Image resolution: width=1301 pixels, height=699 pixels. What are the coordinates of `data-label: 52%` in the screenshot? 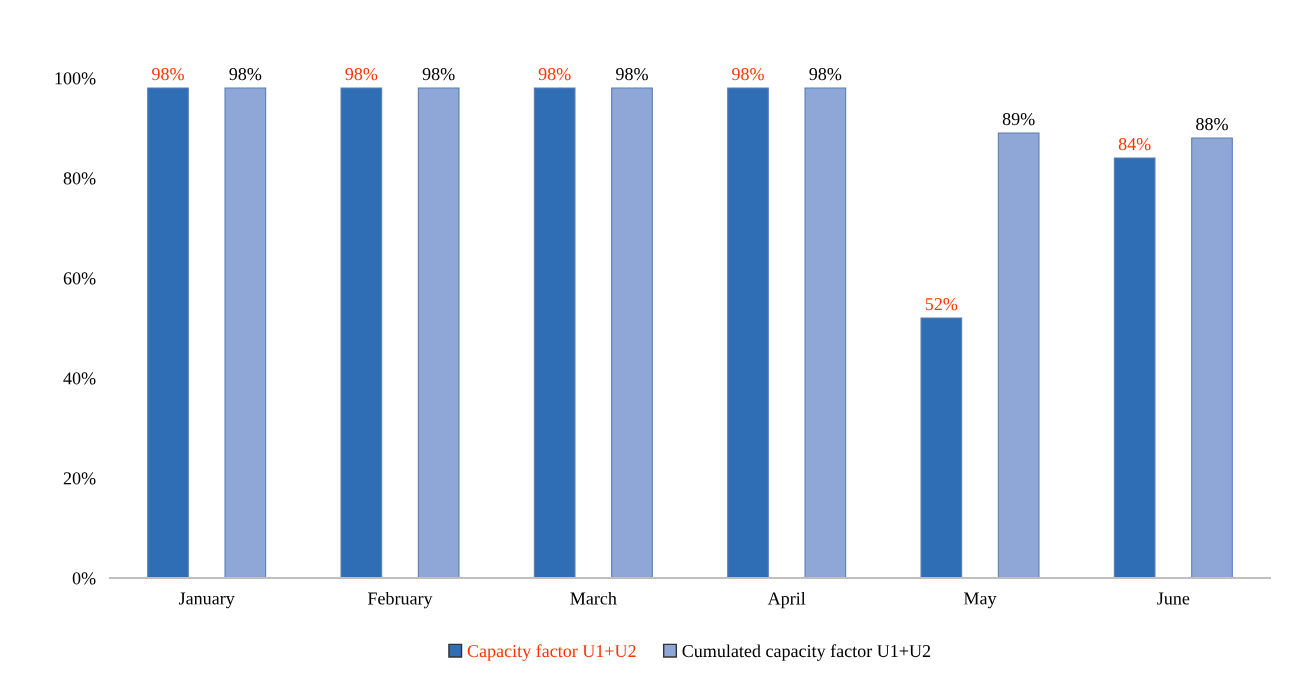 It's located at (941, 304).